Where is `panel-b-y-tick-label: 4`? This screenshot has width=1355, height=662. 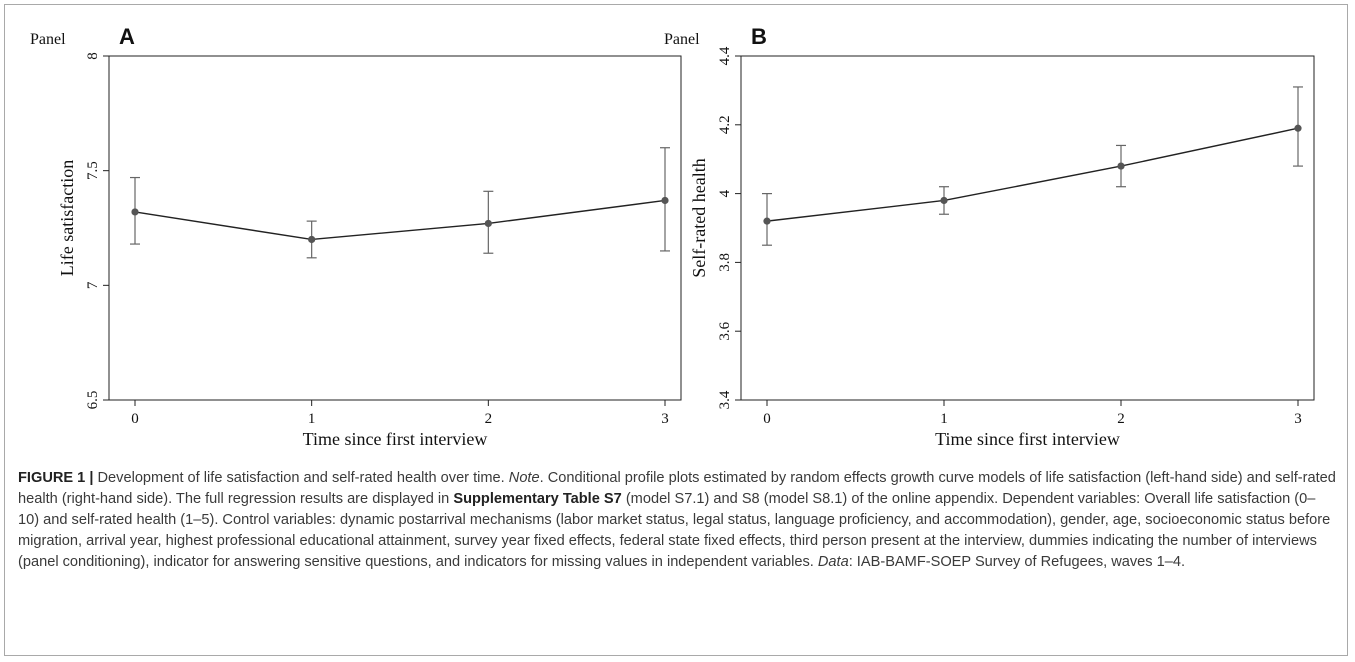 panel-b-y-tick-label: 4 is located at coordinates (725, 193).